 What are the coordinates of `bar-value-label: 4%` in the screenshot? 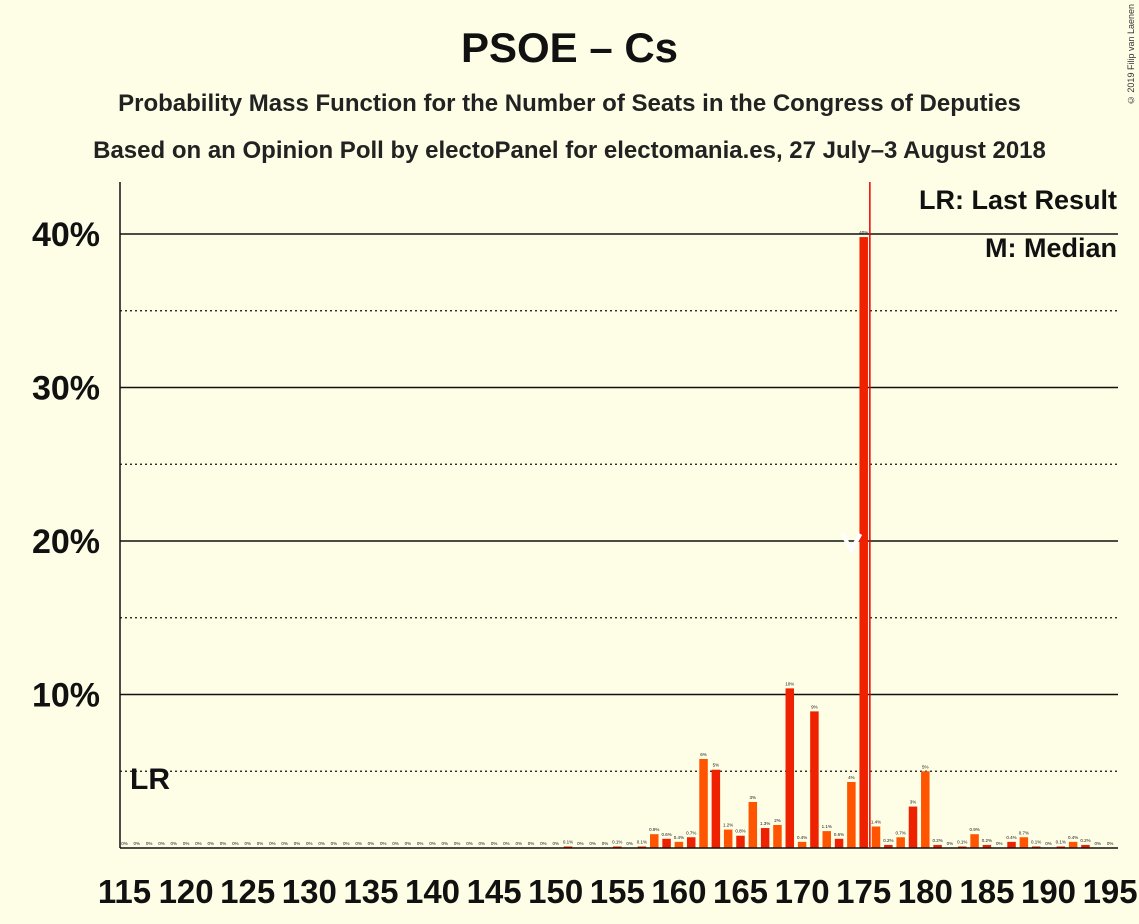 It's located at (851, 777).